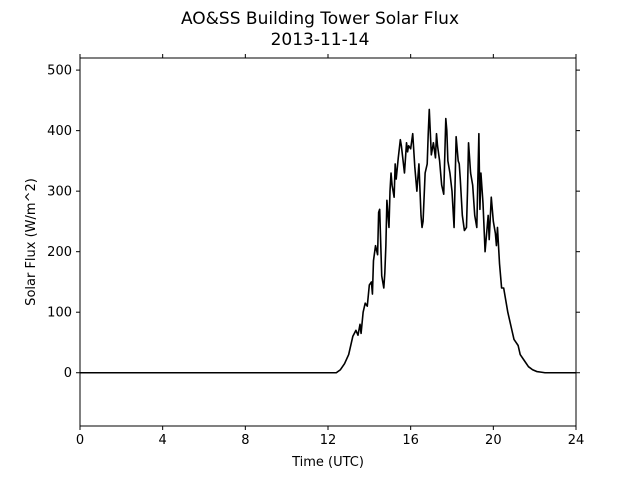 This screenshot has width=640, height=480. I want to click on x-tick-label: 8, so click(245, 440).